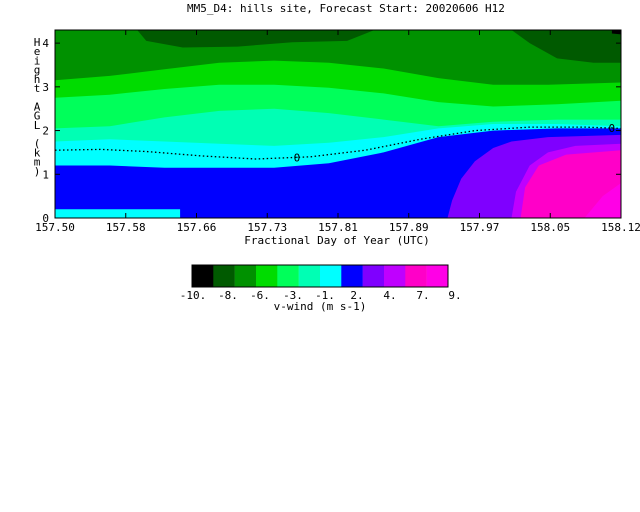 The image size is (640, 512). What do you see at coordinates (37, 79) in the screenshot?
I see `y-axis-label-char: h` at bounding box center [37, 79].